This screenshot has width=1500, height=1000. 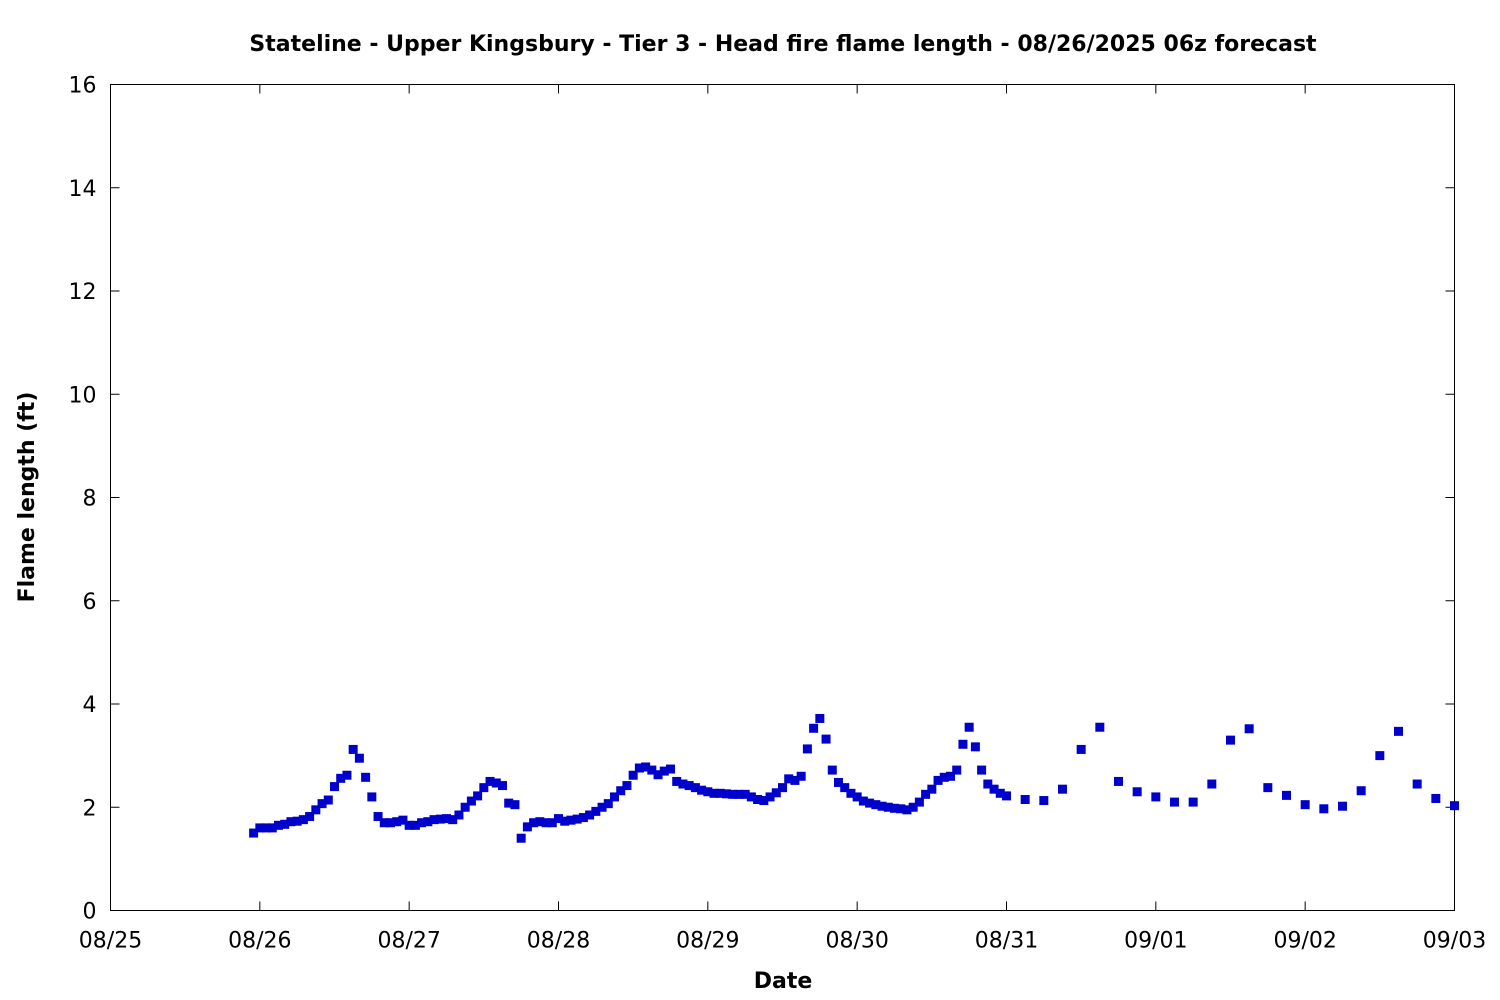 I want to click on y-tick-label: 6, so click(x=90, y=602).